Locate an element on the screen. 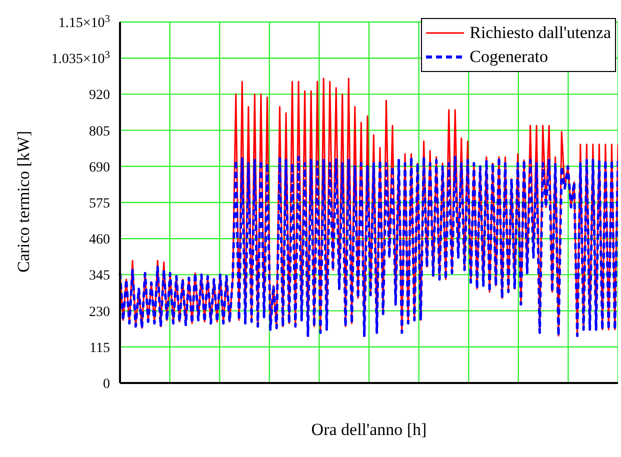 This screenshot has width=621, height=457. y-tick-label: 460 is located at coordinates (99, 240).